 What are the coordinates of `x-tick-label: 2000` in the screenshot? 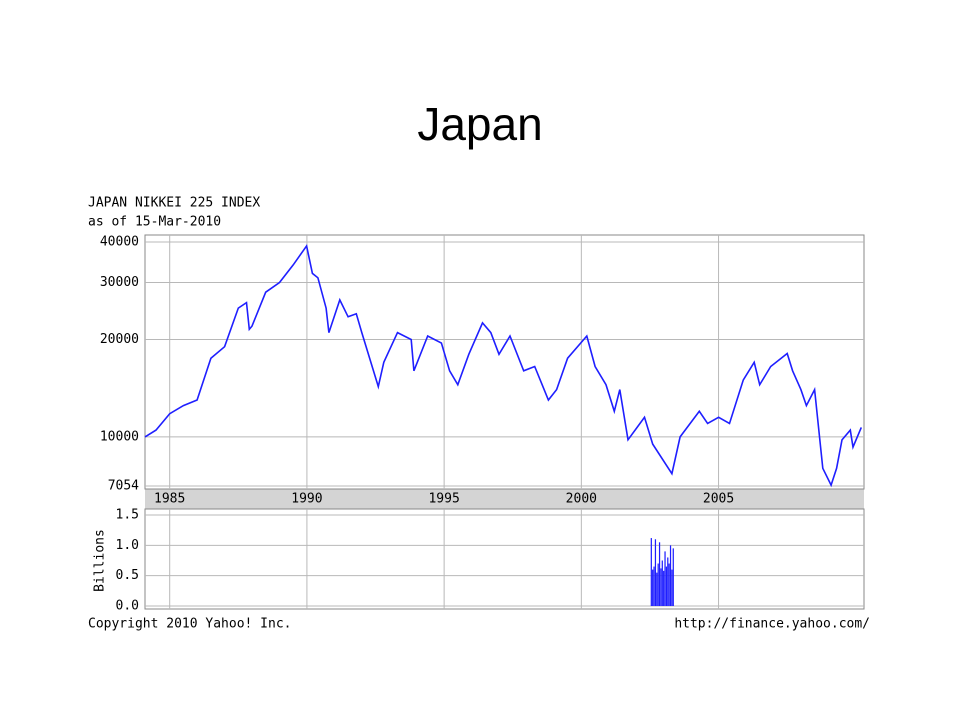 It's located at (581, 499).